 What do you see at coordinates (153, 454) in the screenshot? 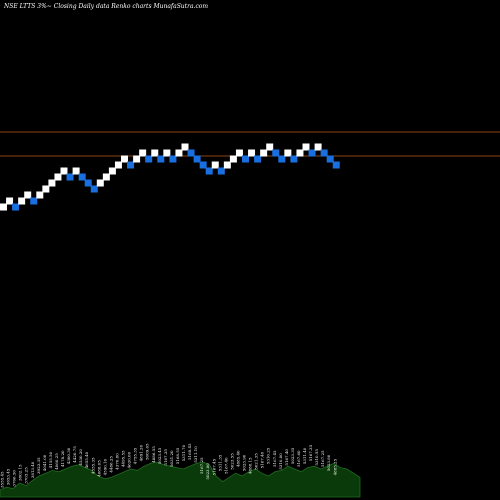
I see `volume-label: 4886.55` at bounding box center [153, 454].